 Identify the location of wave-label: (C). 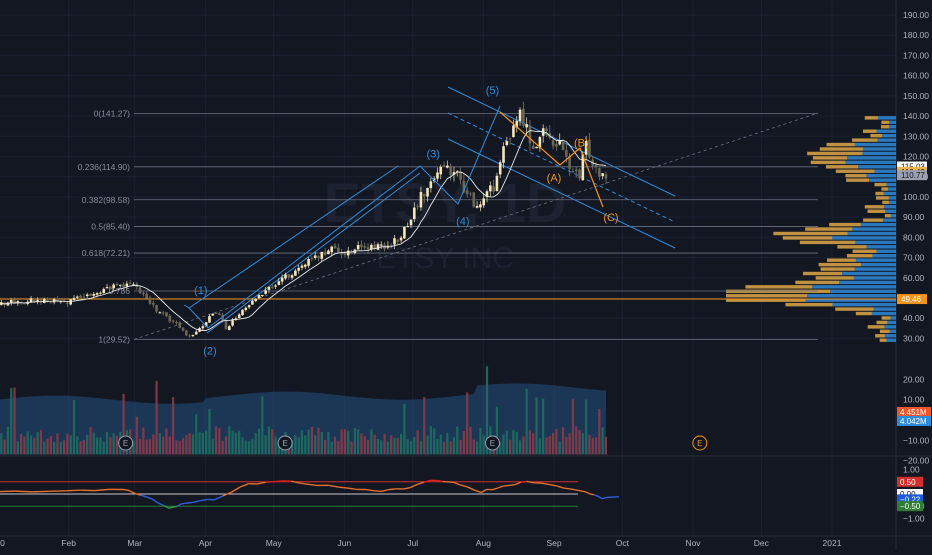
(610, 218).